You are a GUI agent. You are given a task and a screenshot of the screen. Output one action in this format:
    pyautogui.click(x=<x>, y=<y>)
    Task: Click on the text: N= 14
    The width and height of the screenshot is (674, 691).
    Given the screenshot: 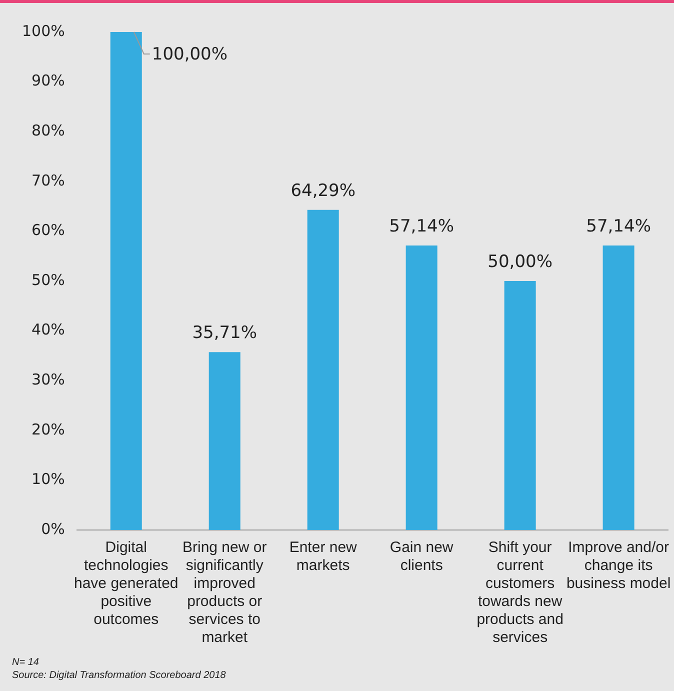 What is the action you would take?
    pyautogui.click(x=26, y=662)
    